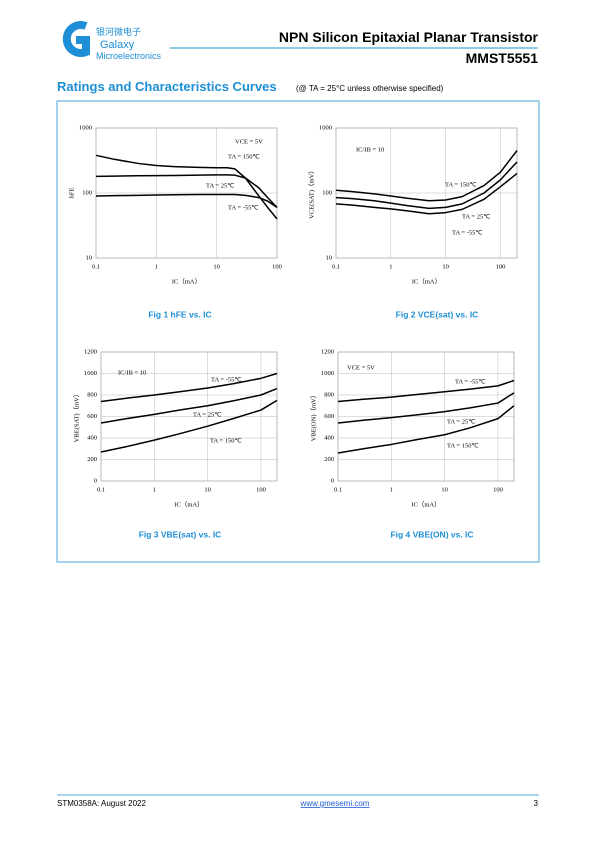 The image size is (595, 842). Describe the element at coordinates (167, 86) in the screenshot. I see `section-title: Ratings and Characteristics Curves` at that location.